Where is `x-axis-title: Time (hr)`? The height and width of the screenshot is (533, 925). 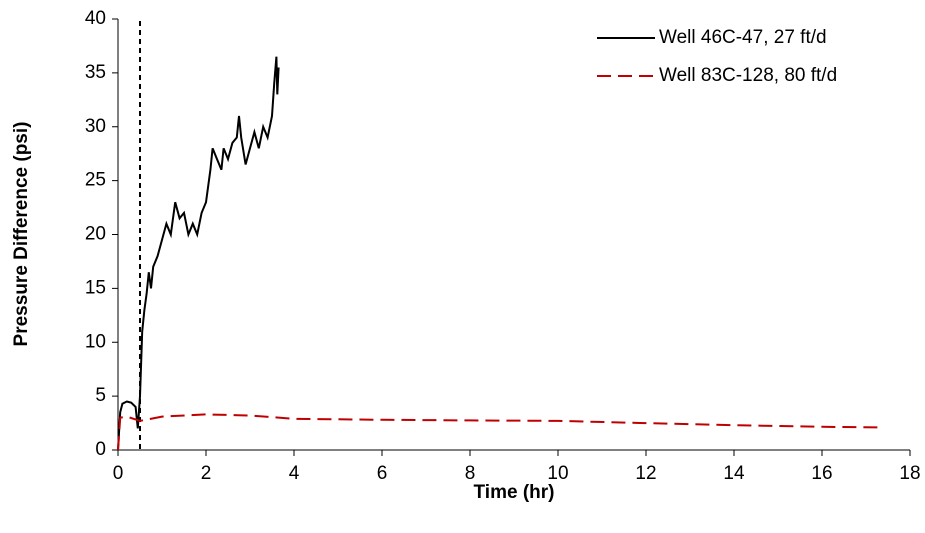
x-axis-title: Time (hr) is located at coordinates (514, 492).